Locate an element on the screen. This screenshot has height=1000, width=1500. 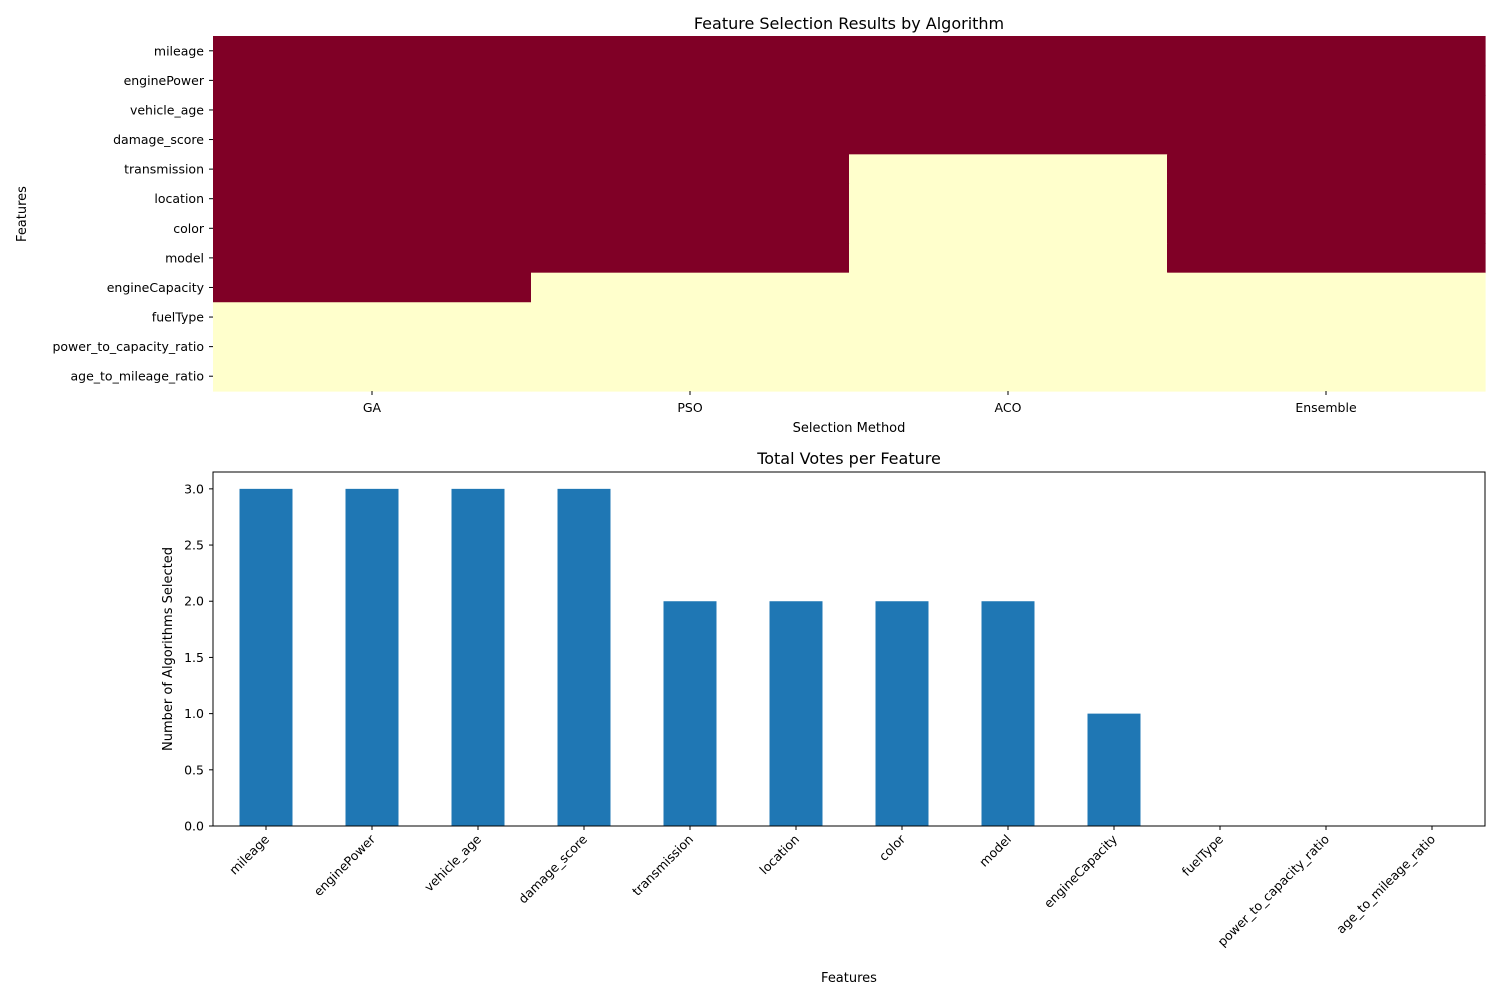
heatmap-cell-color-pso is located at coordinates (690, 228).